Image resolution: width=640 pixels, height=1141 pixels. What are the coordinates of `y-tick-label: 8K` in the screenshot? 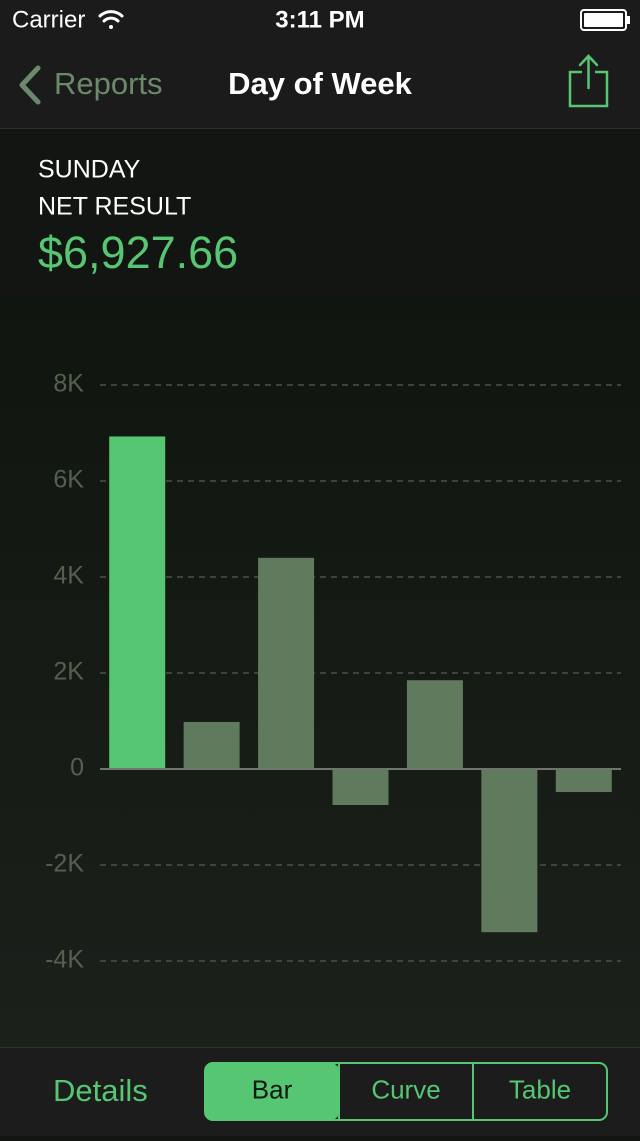 It's located at (68, 384).